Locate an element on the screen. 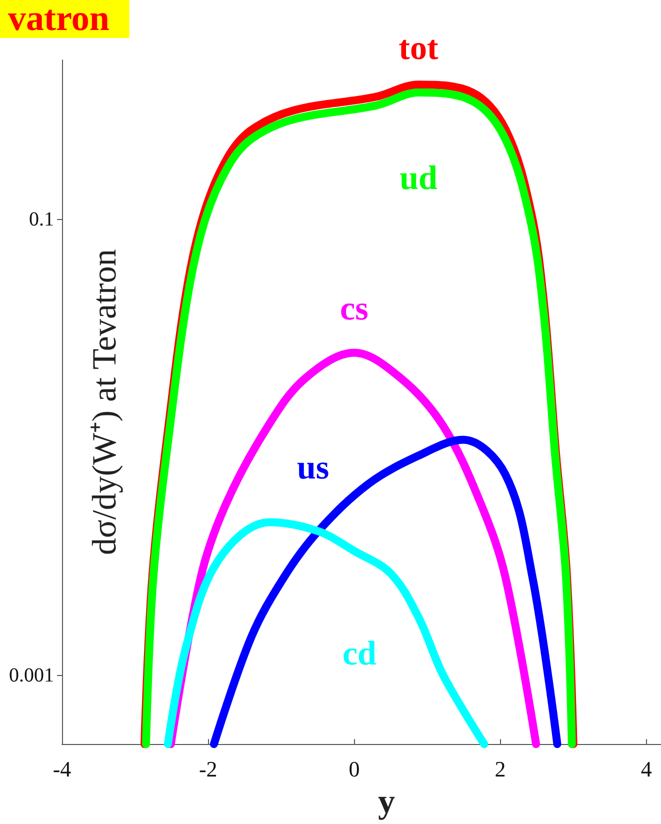  series-label: ud is located at coordinates (419, 179).